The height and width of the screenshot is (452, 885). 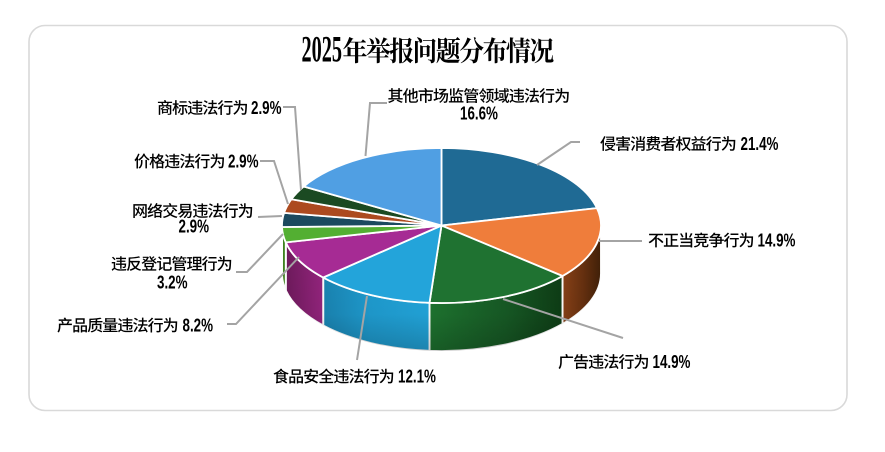 What do you see at coordinates (760, 144) in the screenshot?
I see `svg-text: 21.4%` at bounding box center [760, 144].